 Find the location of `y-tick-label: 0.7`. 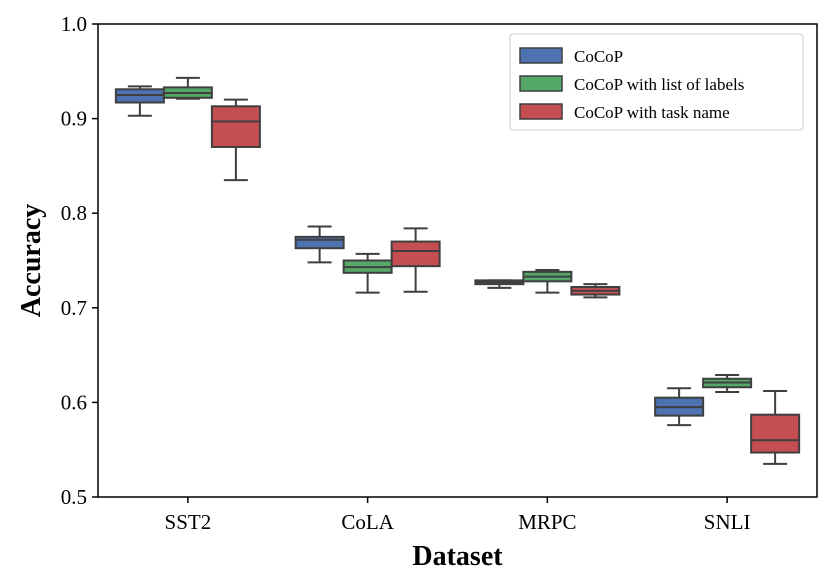

y-tick-label: 0.7 is located at coordinates (74, 308).